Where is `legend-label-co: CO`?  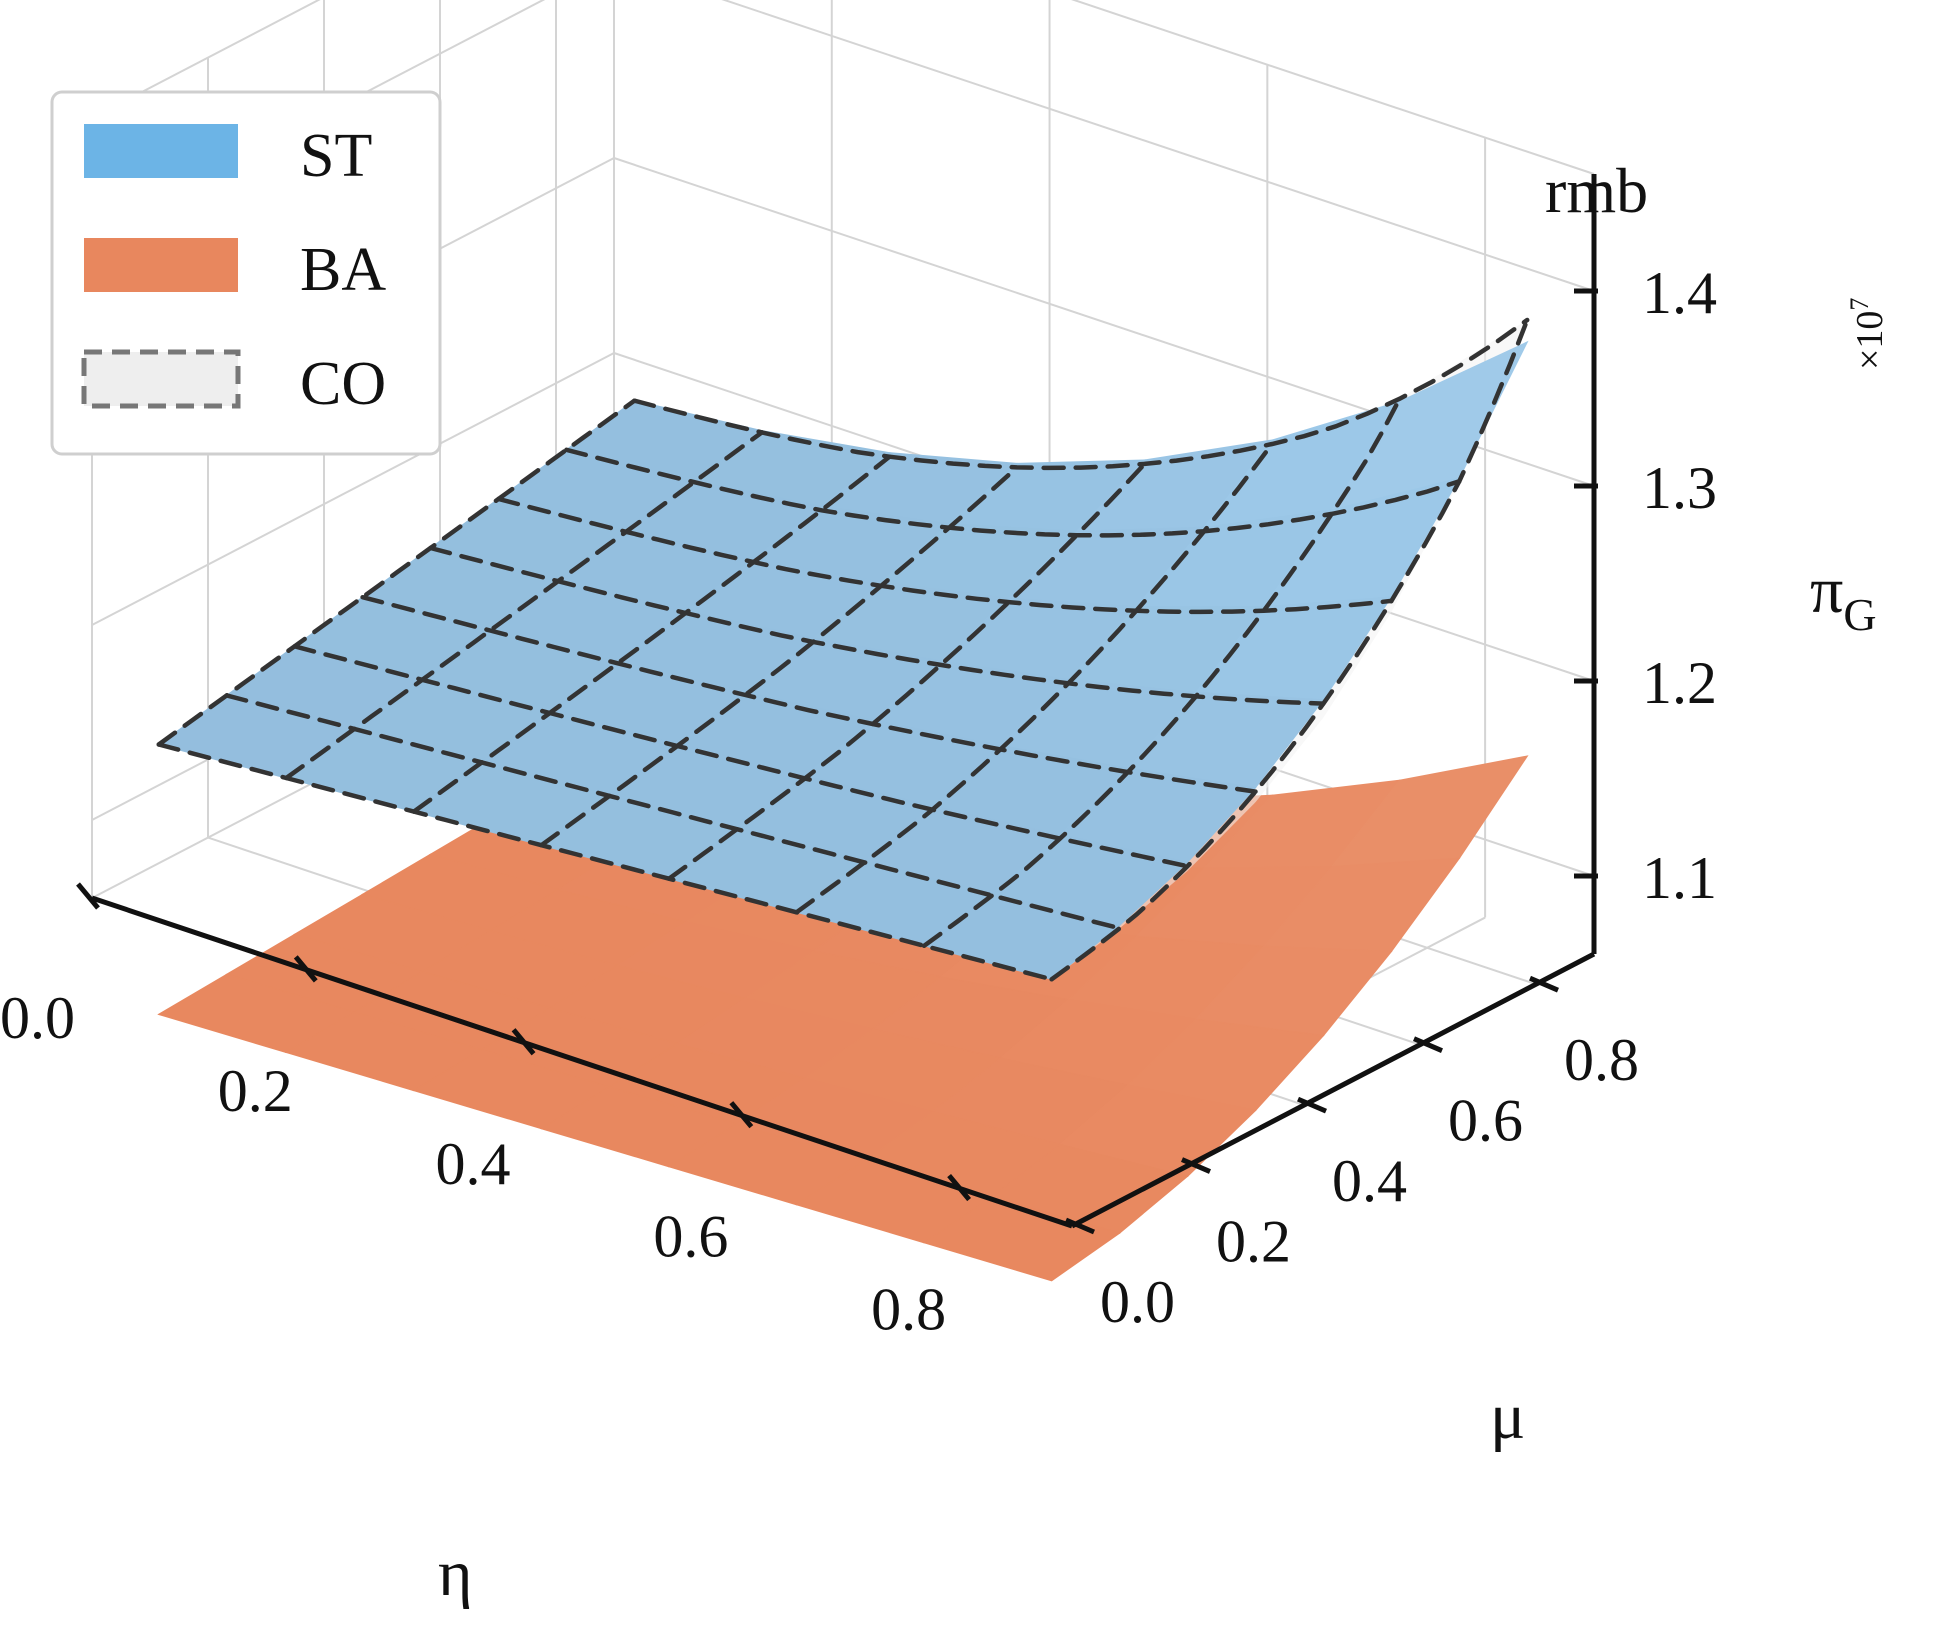 legend-label-co: CO is located at coordinates (343, 384).